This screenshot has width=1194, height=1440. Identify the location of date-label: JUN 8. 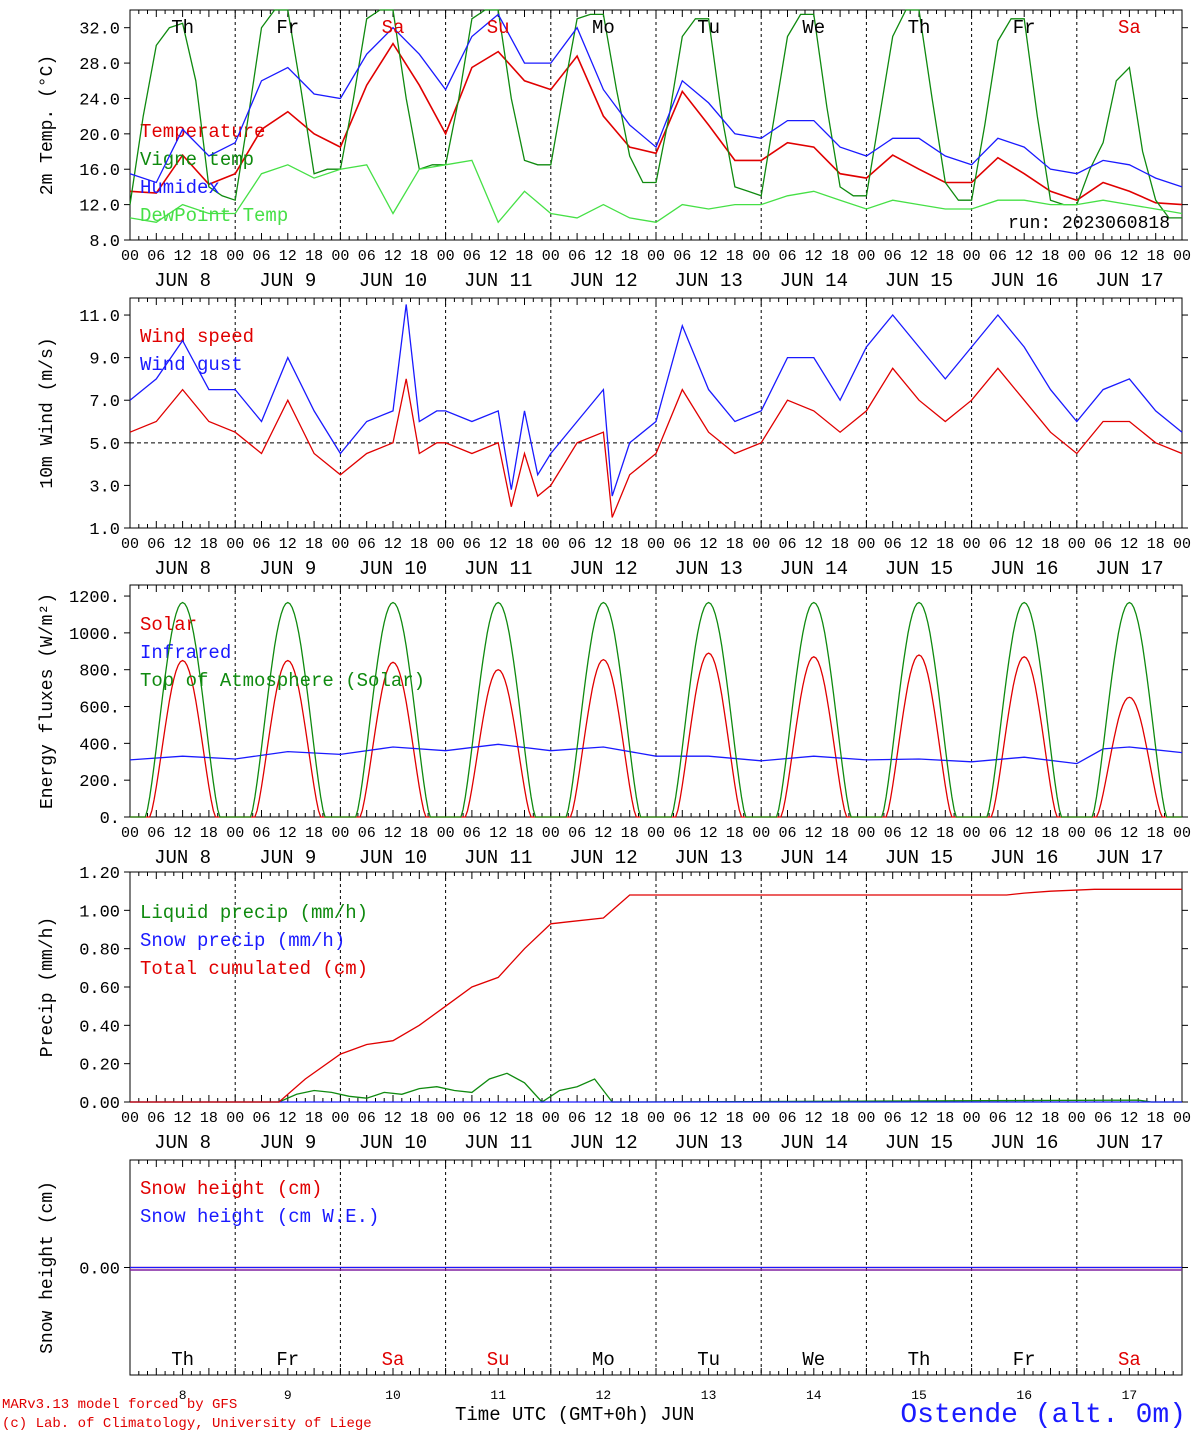
(182, 569).